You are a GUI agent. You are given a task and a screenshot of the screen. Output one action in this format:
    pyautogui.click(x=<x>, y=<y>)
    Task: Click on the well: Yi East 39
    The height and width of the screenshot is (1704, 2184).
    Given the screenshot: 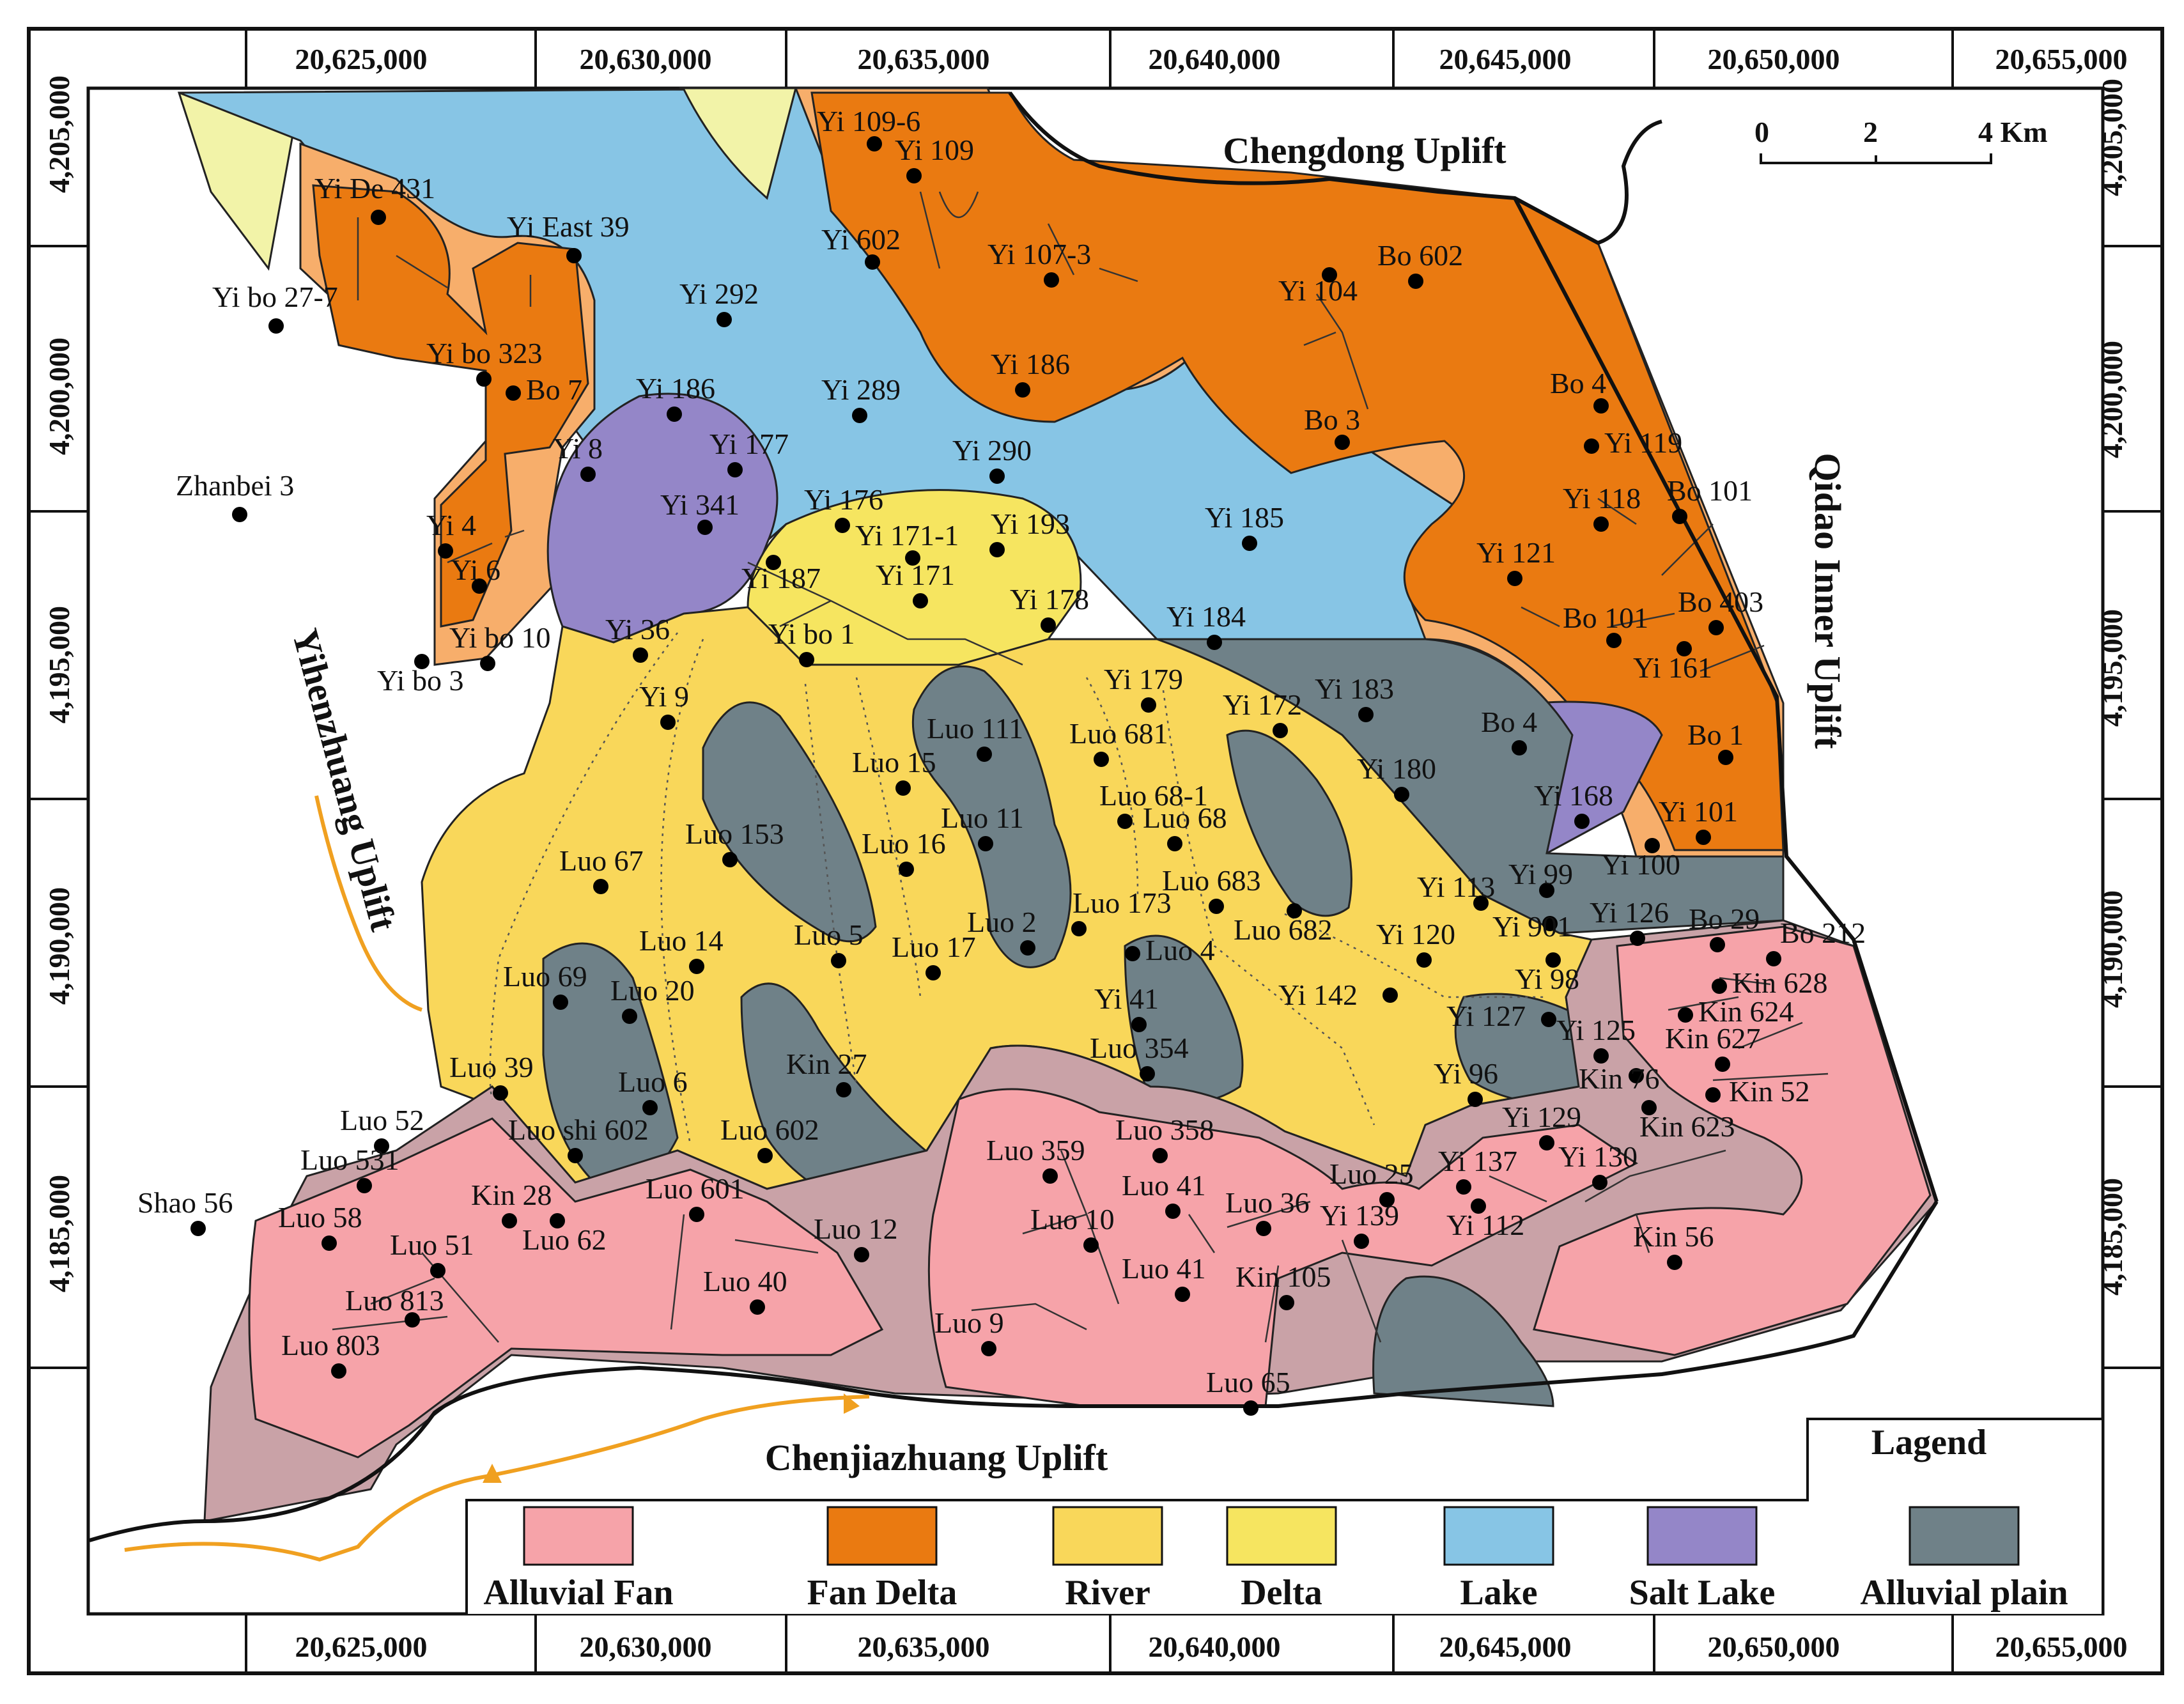 What is the action you would take?
    pyautogui.click(x=568, y=236)
    